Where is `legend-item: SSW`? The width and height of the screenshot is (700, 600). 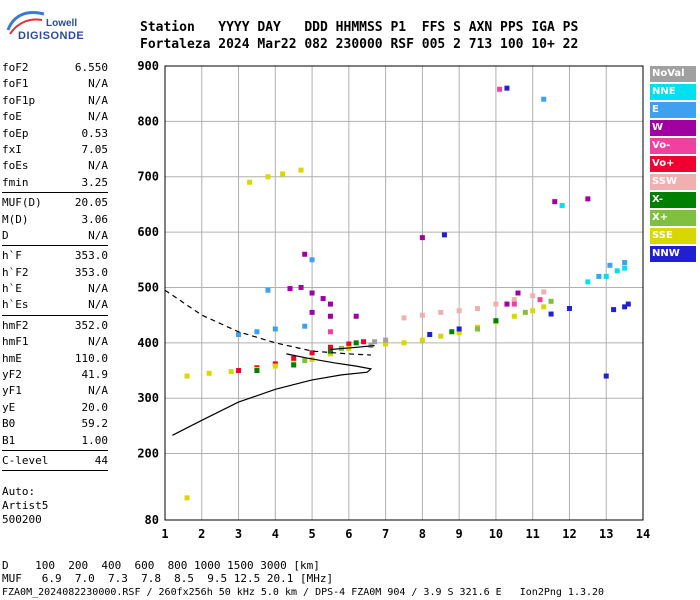
legend-item: SSW is located at coordinates (673, 182).